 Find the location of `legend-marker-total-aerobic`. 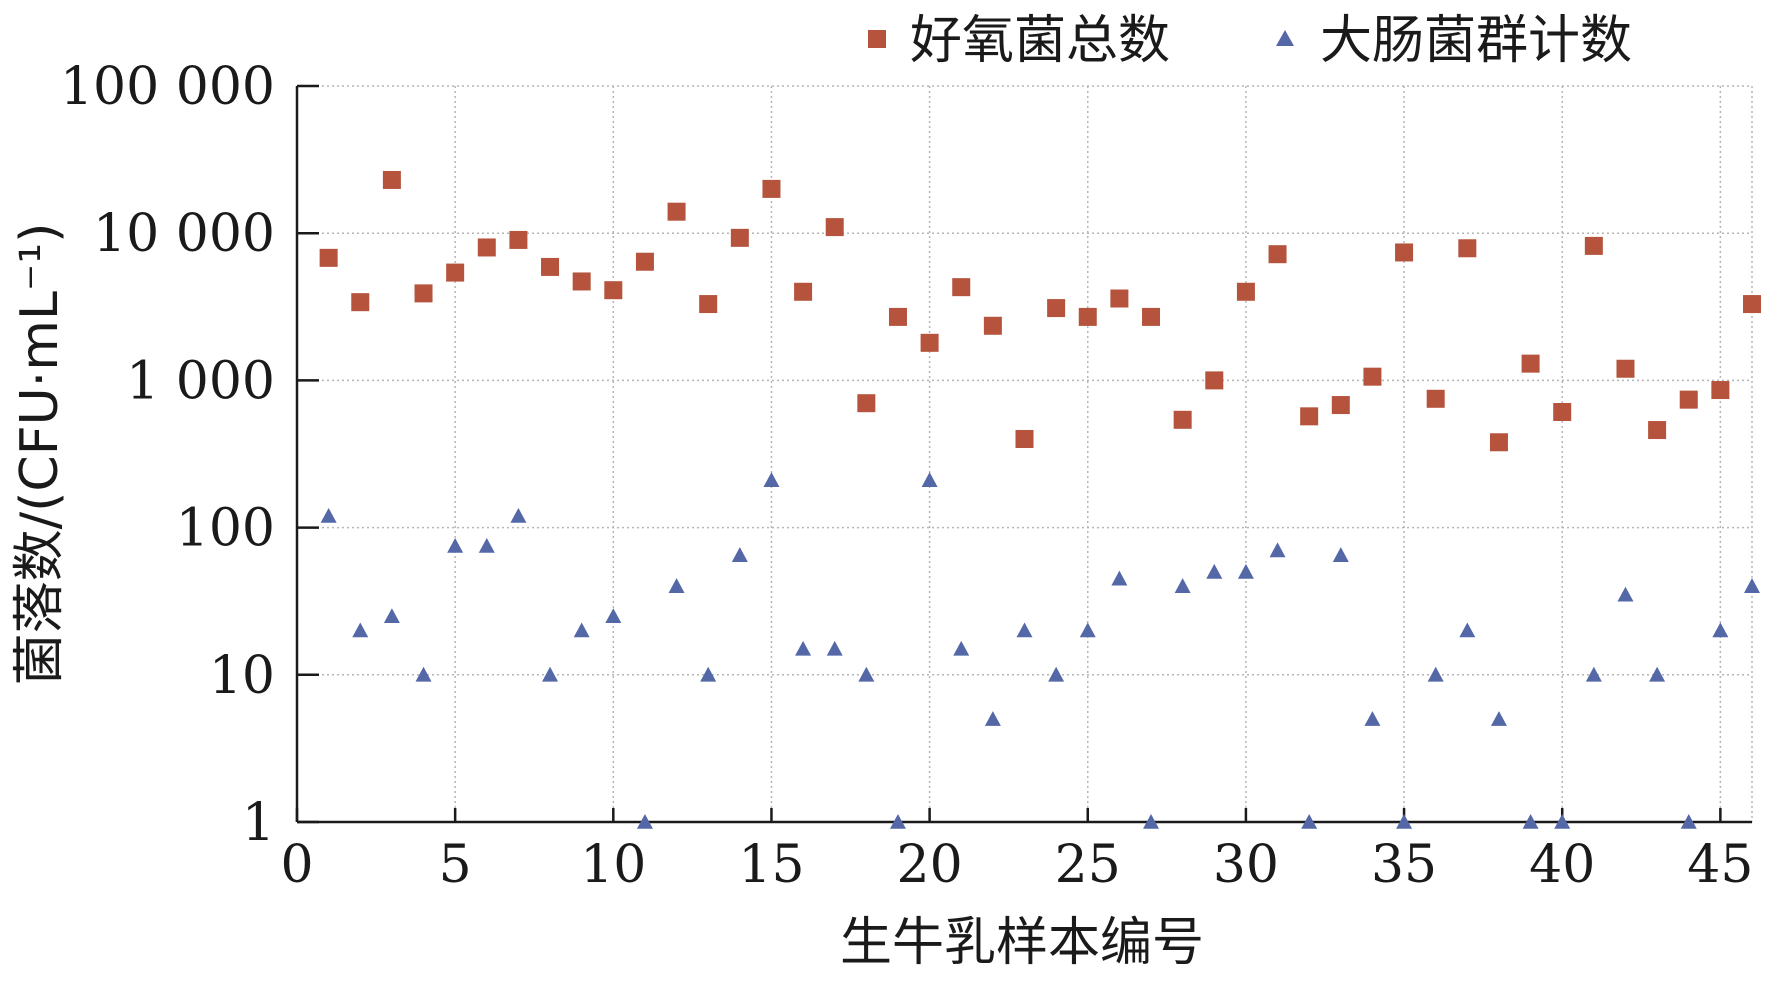

legend-marker-total-aerobic is located at coordinates (877, 39).